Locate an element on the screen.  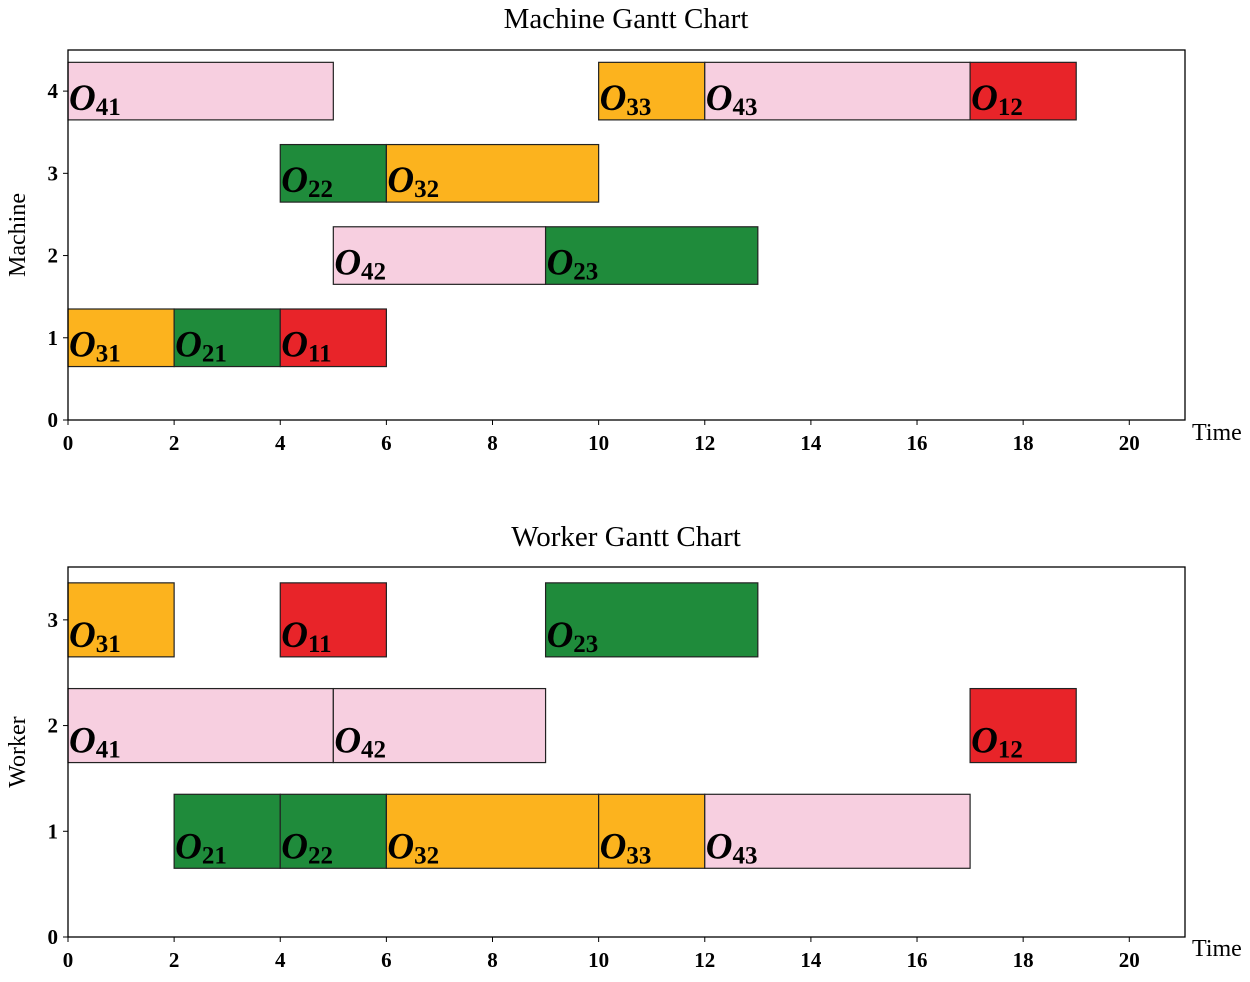
task-label-sub: 11 is located at coordinates (320, 644).